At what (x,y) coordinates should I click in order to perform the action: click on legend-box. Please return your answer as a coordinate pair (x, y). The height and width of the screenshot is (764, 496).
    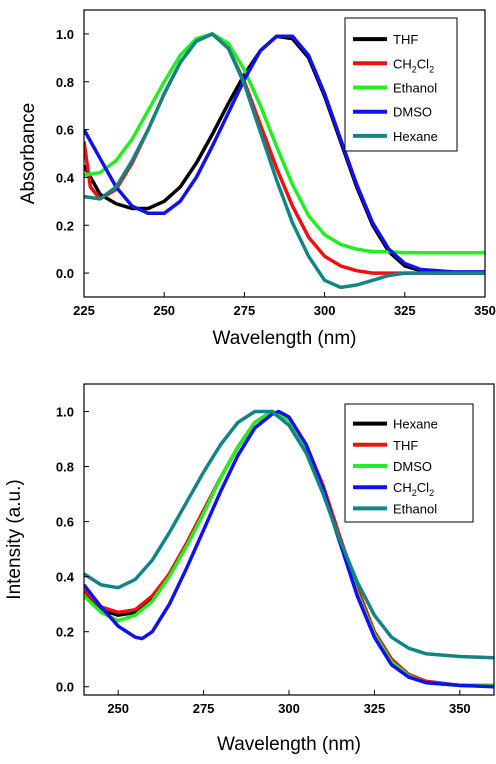
    Looking at the image, I should click on (401, 84).